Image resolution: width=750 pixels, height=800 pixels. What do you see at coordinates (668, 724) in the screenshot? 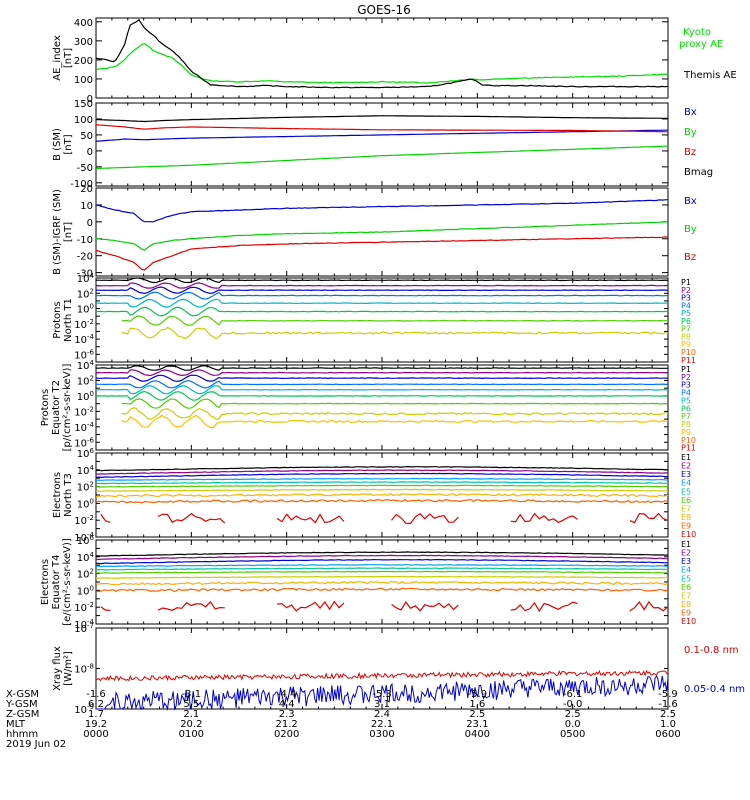
I see `footer-value: 1.0` at bounding box center [668, 724].